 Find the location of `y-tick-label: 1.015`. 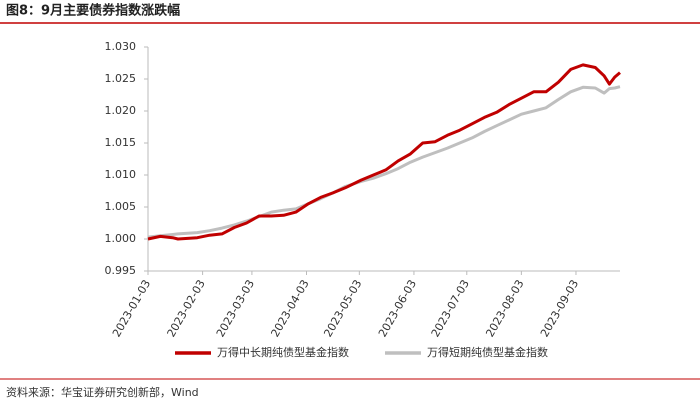

y-tick-label: 1.015 is located at coordinates (121, 142).